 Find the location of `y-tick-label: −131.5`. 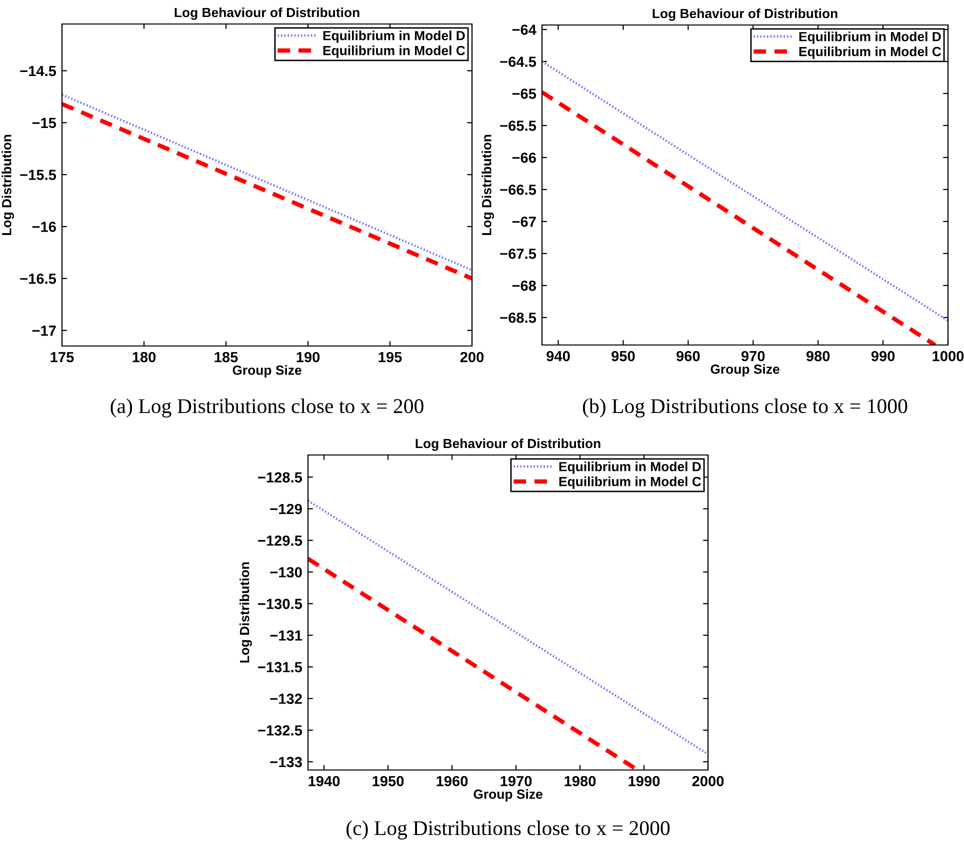

y-tick-label: −131.5 is located at coordinates (280, 667).